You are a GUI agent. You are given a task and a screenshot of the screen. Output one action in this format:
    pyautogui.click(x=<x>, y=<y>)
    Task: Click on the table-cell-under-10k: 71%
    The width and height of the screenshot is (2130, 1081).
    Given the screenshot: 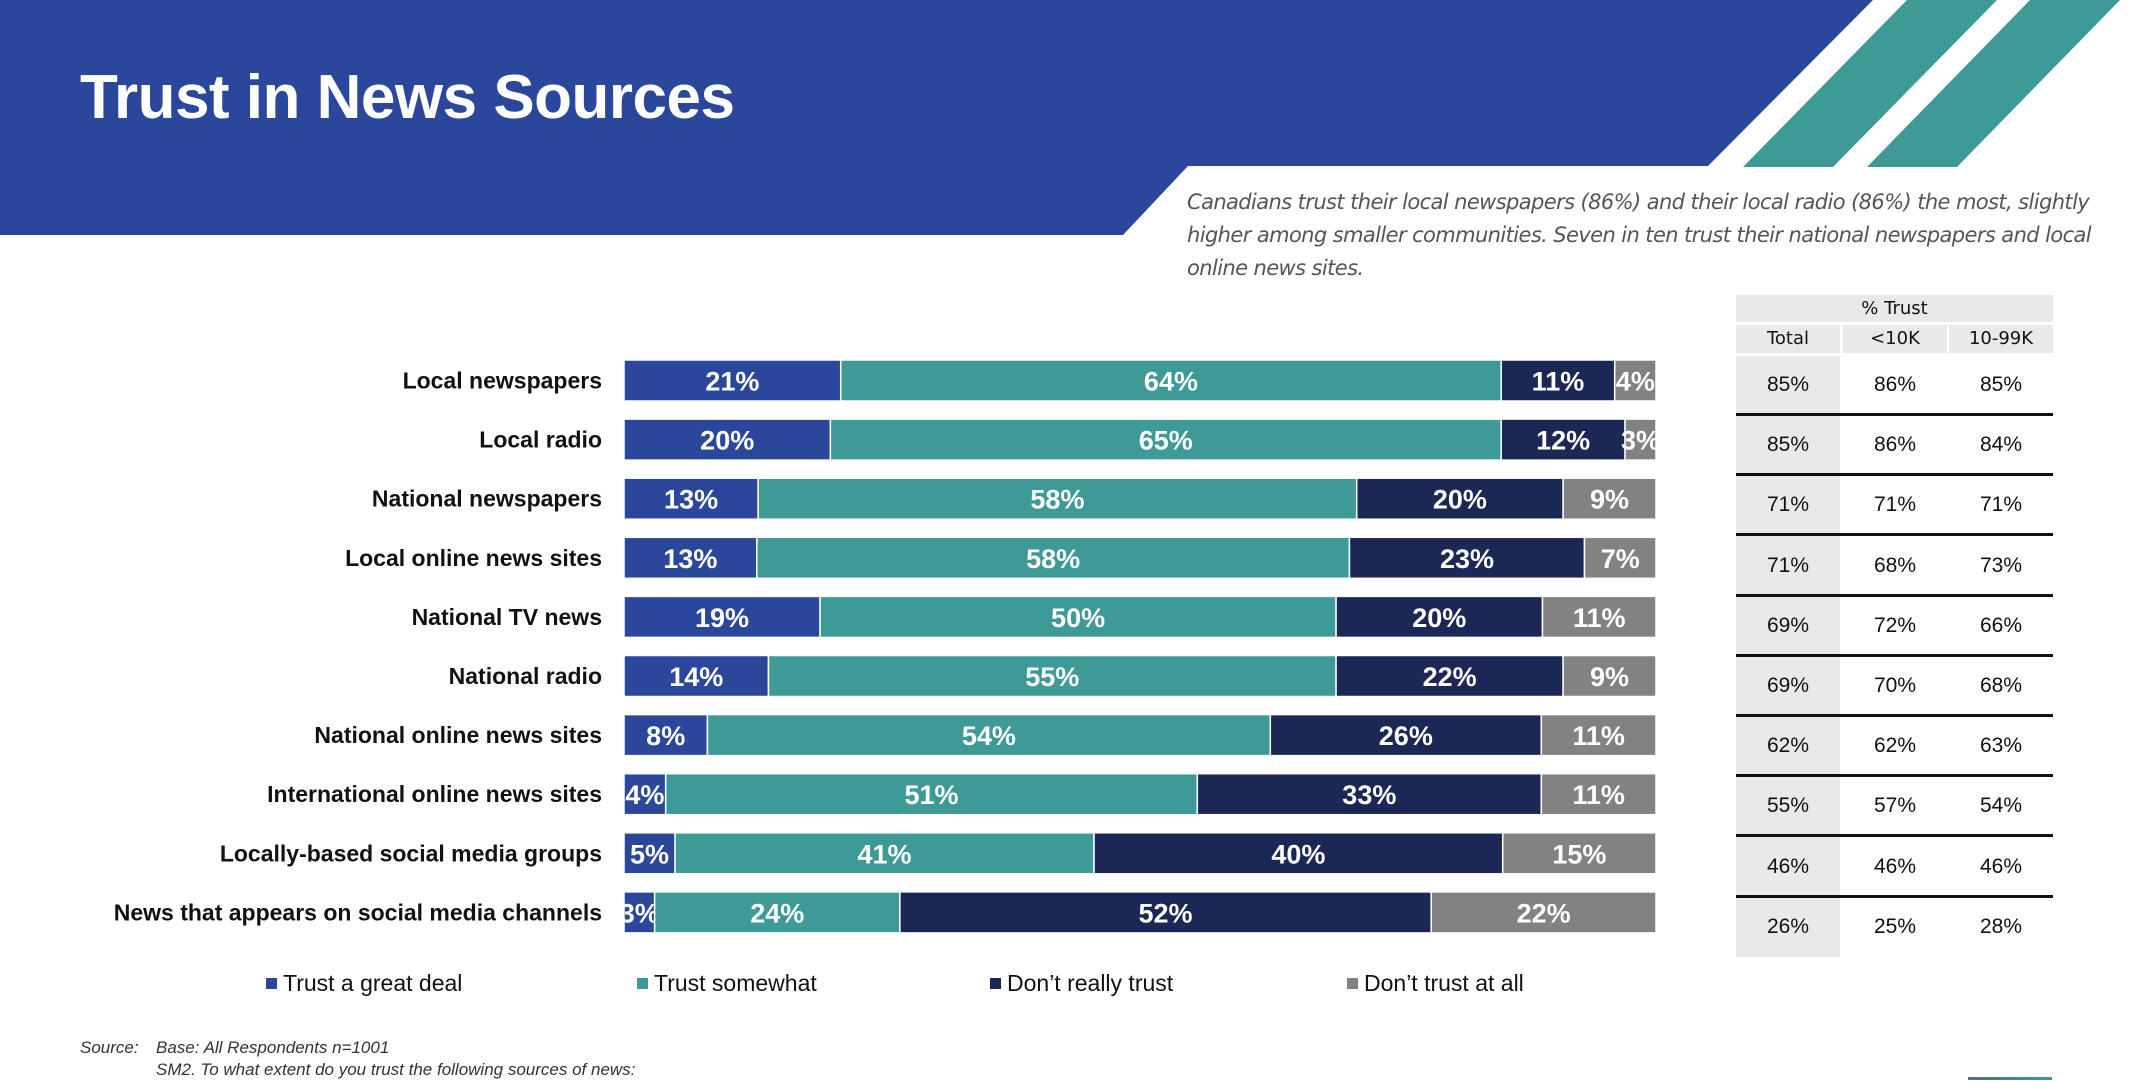 What is the action you would take?
    pyautogui.click(x=1895, y=505)
    